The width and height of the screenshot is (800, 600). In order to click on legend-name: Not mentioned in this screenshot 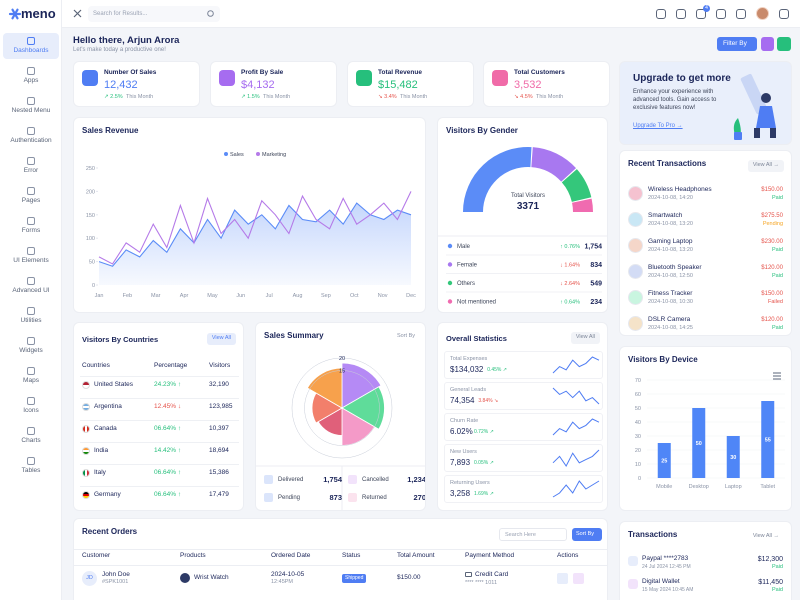, I will do `click(476, 303)`.